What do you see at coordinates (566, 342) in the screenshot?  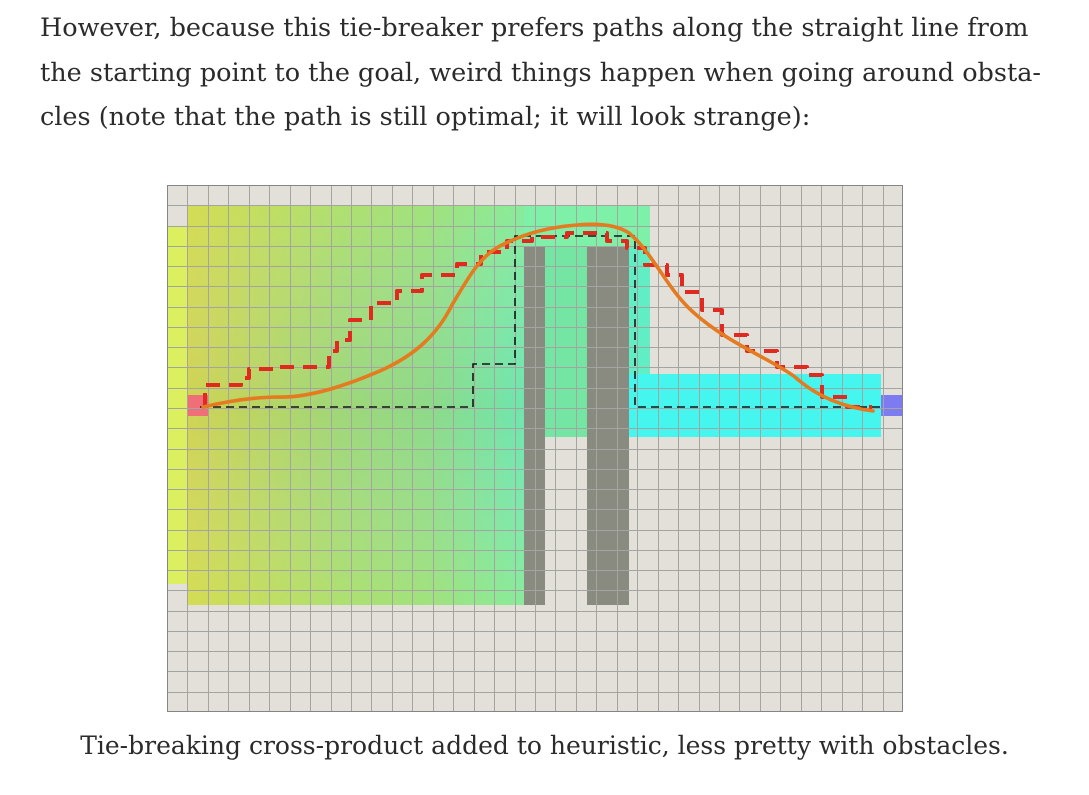 I see `explored-between-walls` at bounding box center [566, 342].